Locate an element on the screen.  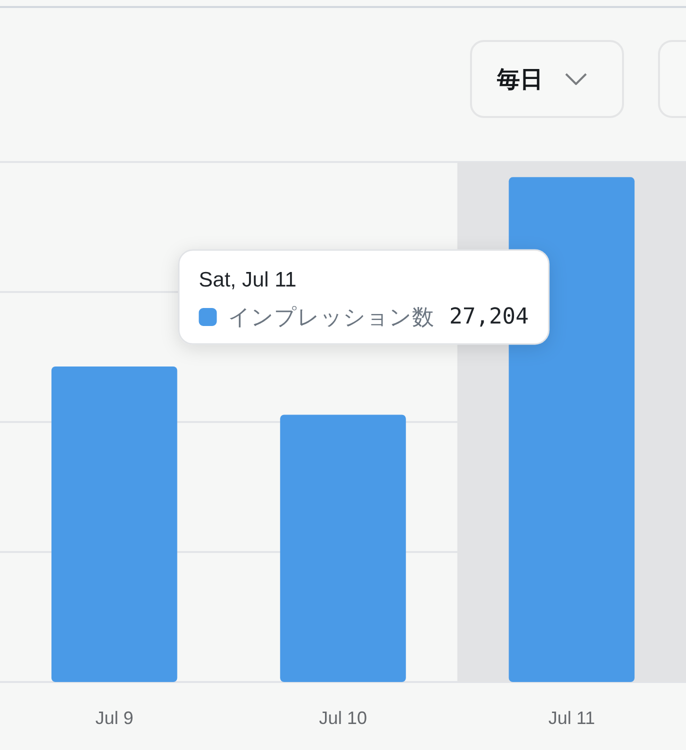
legend-label: インプレッション数 is located at coordinates (331, 317).